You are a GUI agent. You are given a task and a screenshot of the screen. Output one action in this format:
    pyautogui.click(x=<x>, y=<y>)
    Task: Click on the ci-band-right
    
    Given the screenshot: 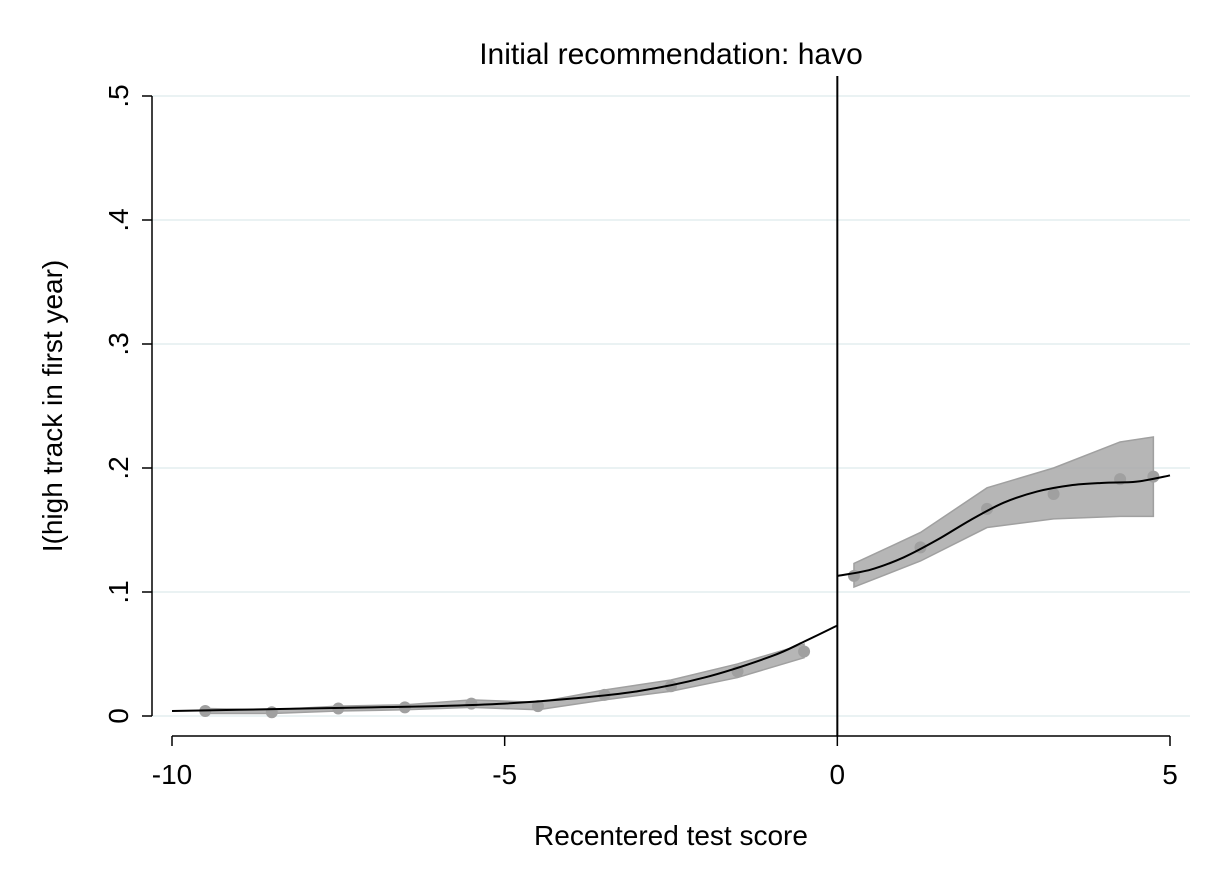 What is the action you would take?
    pyautogui.click(x=1004, y=512)
    